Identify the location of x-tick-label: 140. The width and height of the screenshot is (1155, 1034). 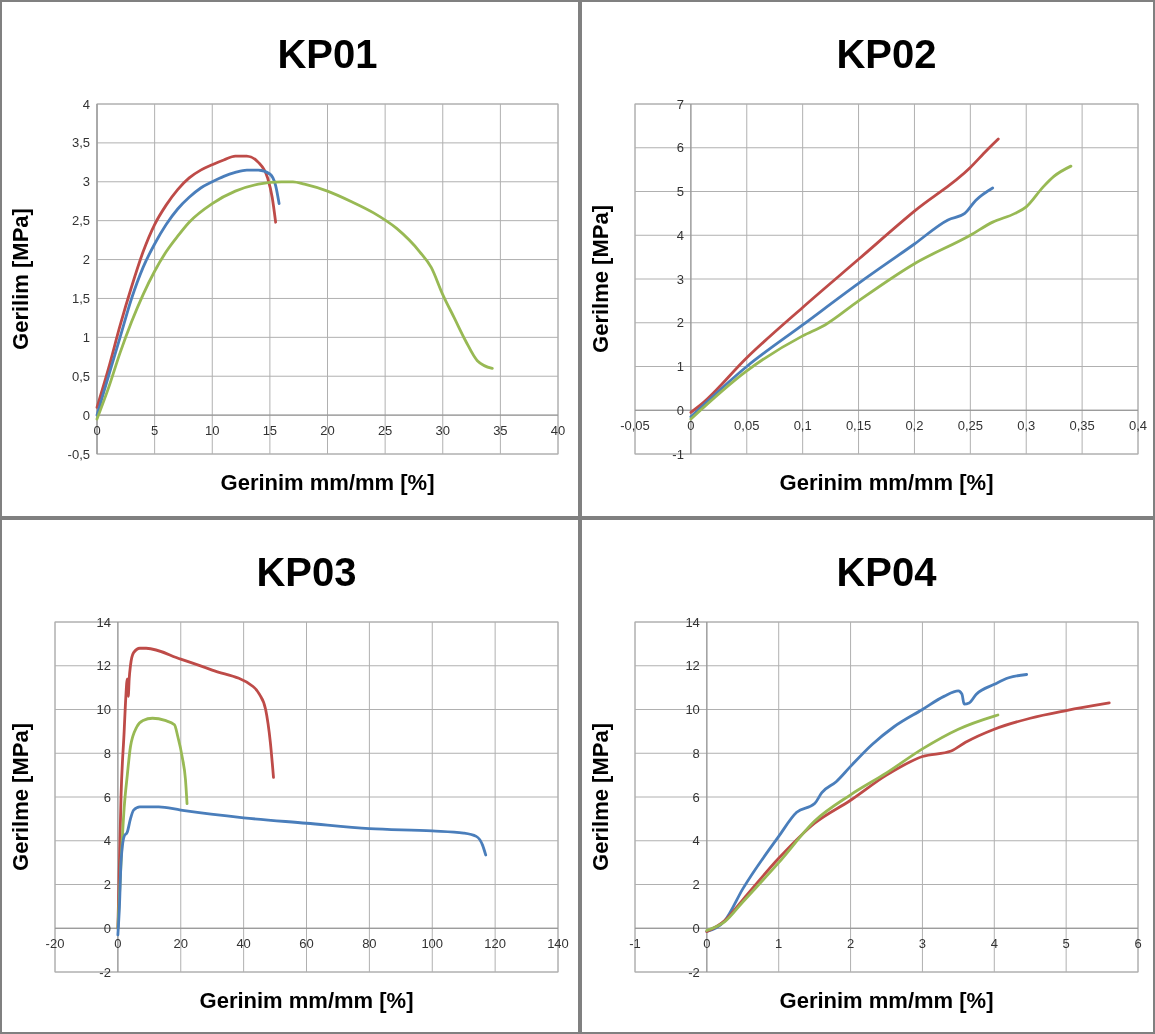
(558, 944).